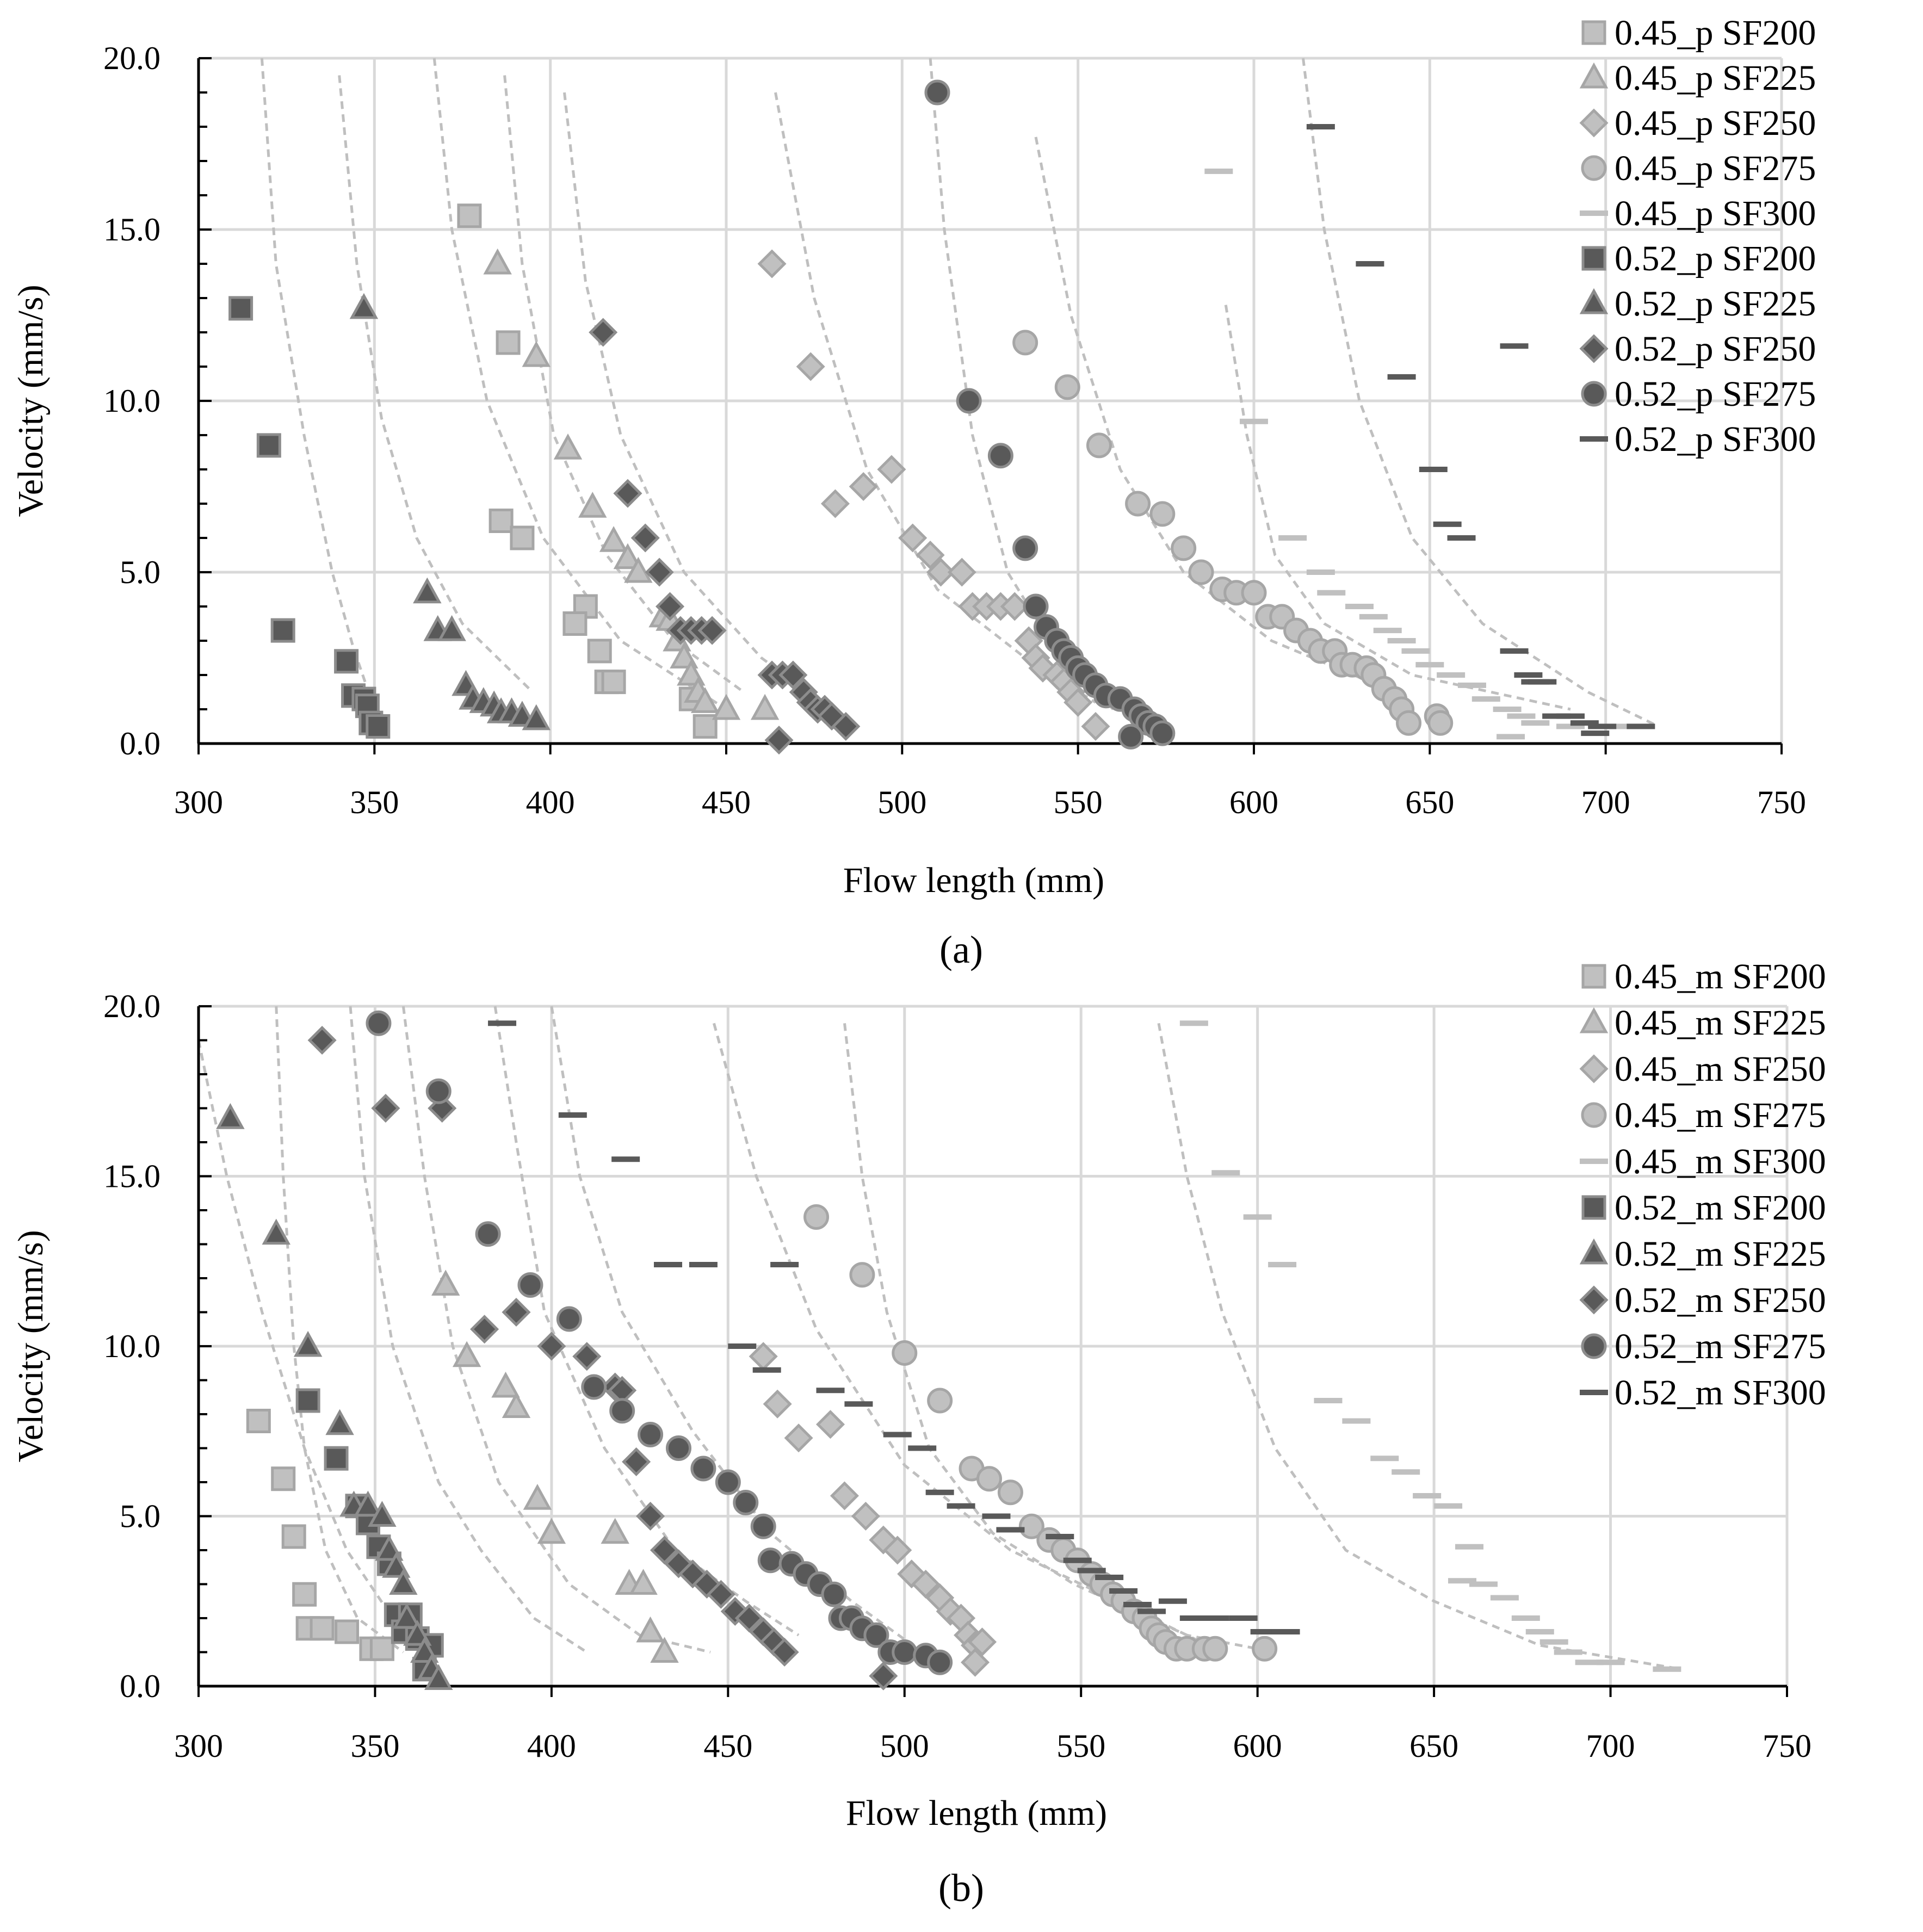 The width and height of the screenshot is (1923, 1932). Describe the element at coordinates (551, 1746) in the screenshot. I see `x-tick-label: 400` at that location.